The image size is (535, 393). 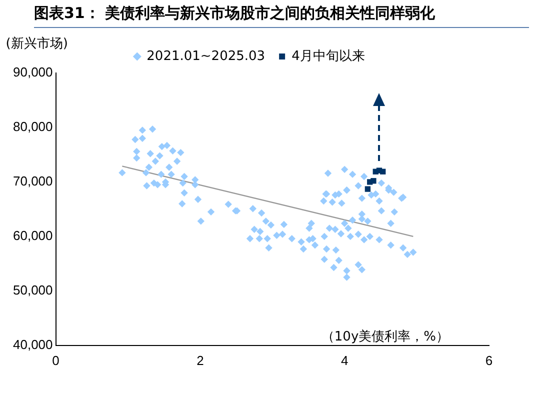 What do you see at coordinates (385, 336) in the screenshot?
I see `x-axis-title: （10y美债利率，%）` at bounding box center [385, 336].